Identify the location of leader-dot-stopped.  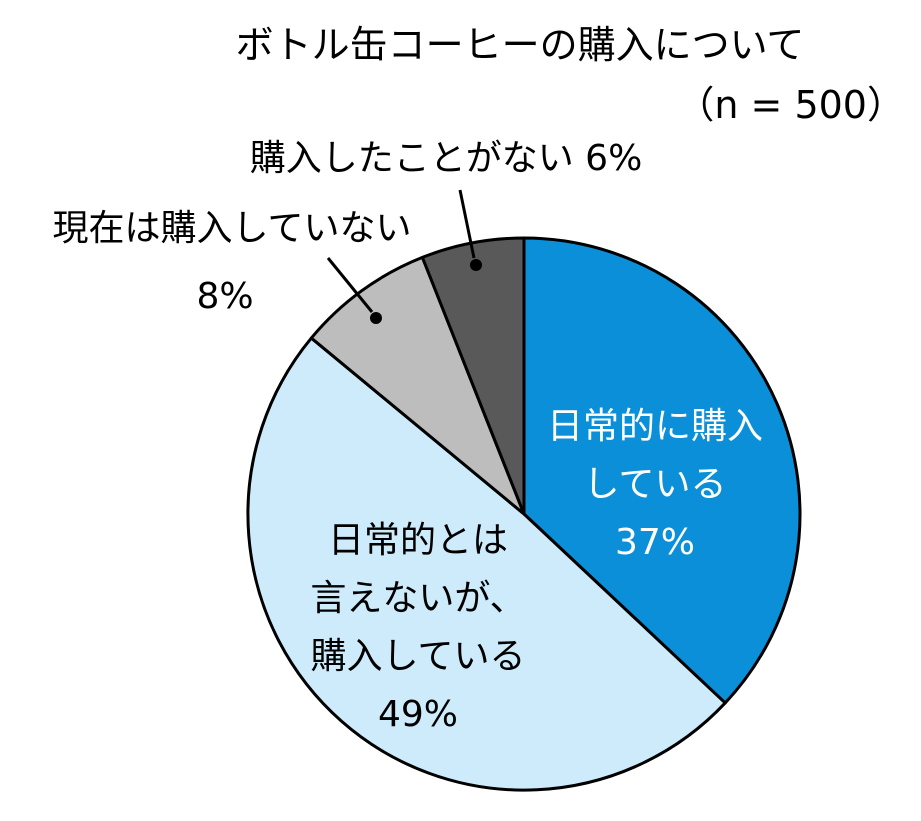
(376, 318).